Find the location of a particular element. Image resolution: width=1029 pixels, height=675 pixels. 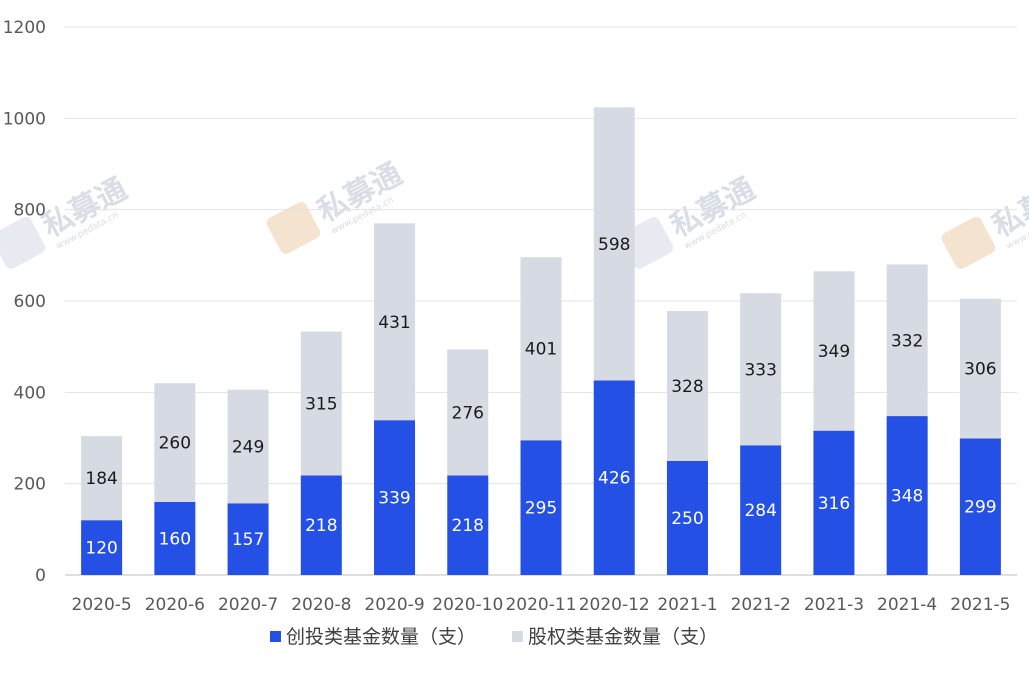

data-label: 295 is located at coordinates (541, 509).